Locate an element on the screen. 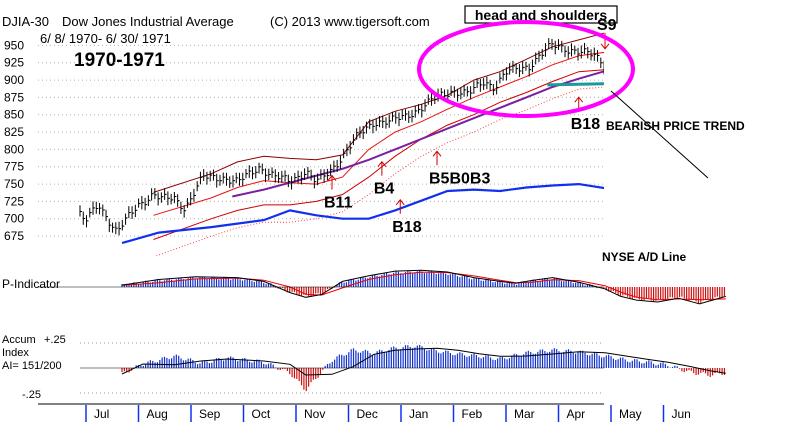 The width and height of the screenshot is (800, 427). p-indicator-panel is located at coordinates (382, 287).